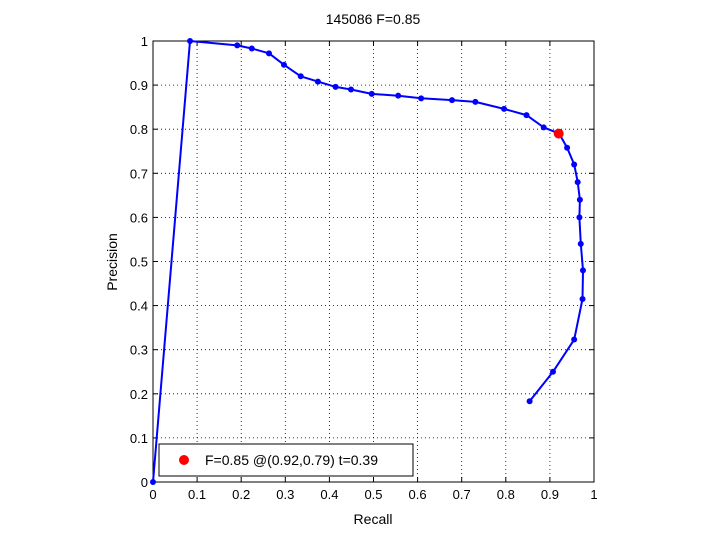  I want to click on y-tick-label: 0.5, so click(139, 262).